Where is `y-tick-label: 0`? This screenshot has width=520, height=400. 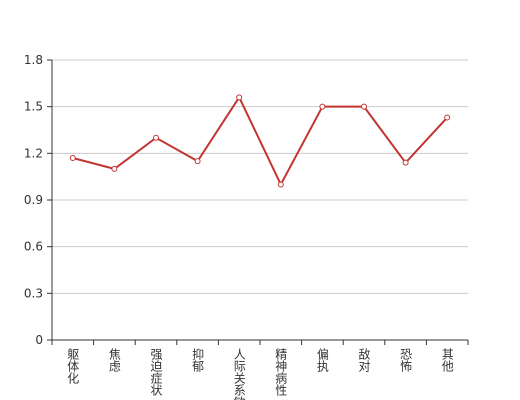 y-tick-label: 0 is located at coordinates (39, 340).